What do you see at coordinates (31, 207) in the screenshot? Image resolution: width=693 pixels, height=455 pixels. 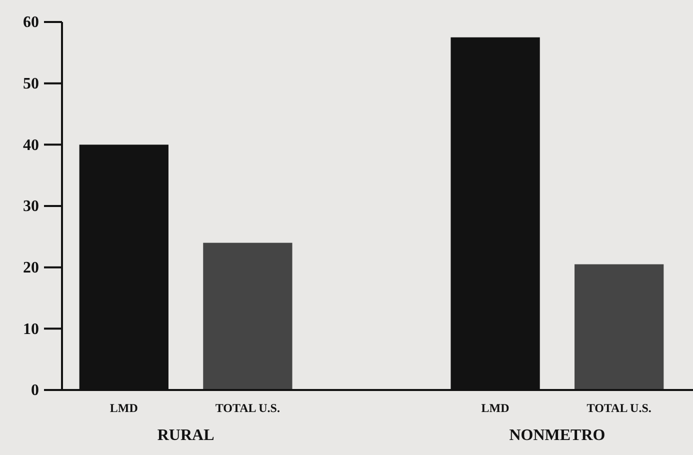 I see `y-tick-label: 30` at bounding box center [31, 207].